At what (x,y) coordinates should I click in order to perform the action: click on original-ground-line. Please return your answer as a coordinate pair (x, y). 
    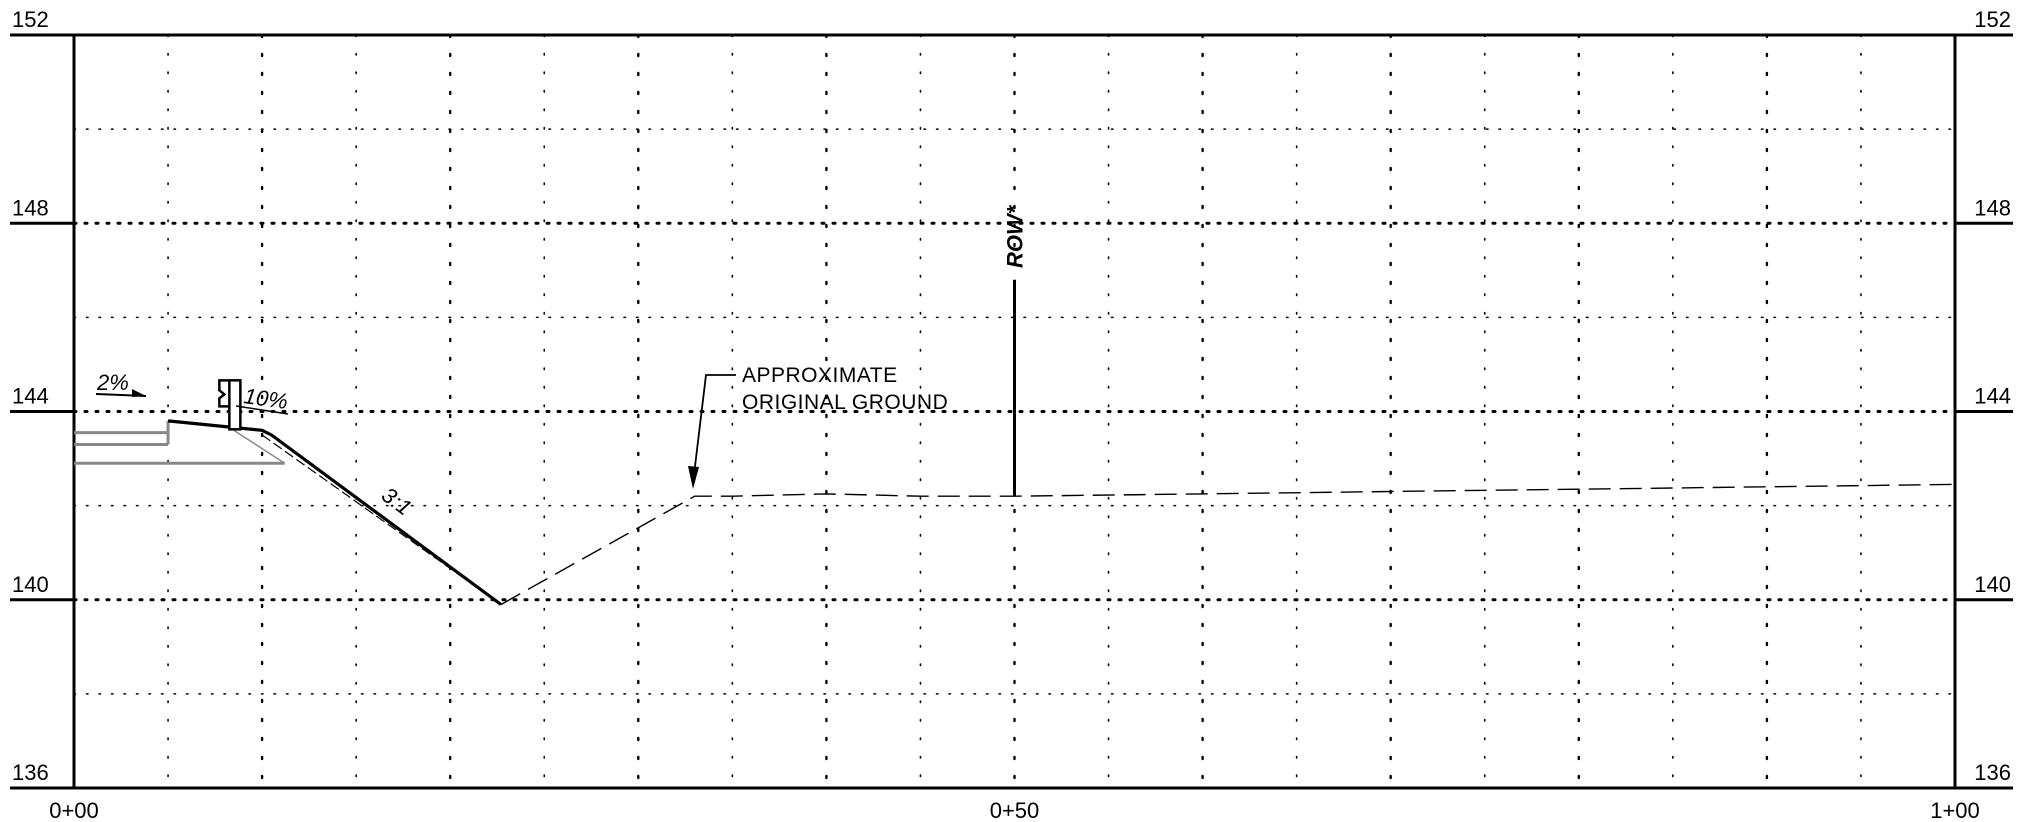
    Looking at the image, I should click on (1228, 544).